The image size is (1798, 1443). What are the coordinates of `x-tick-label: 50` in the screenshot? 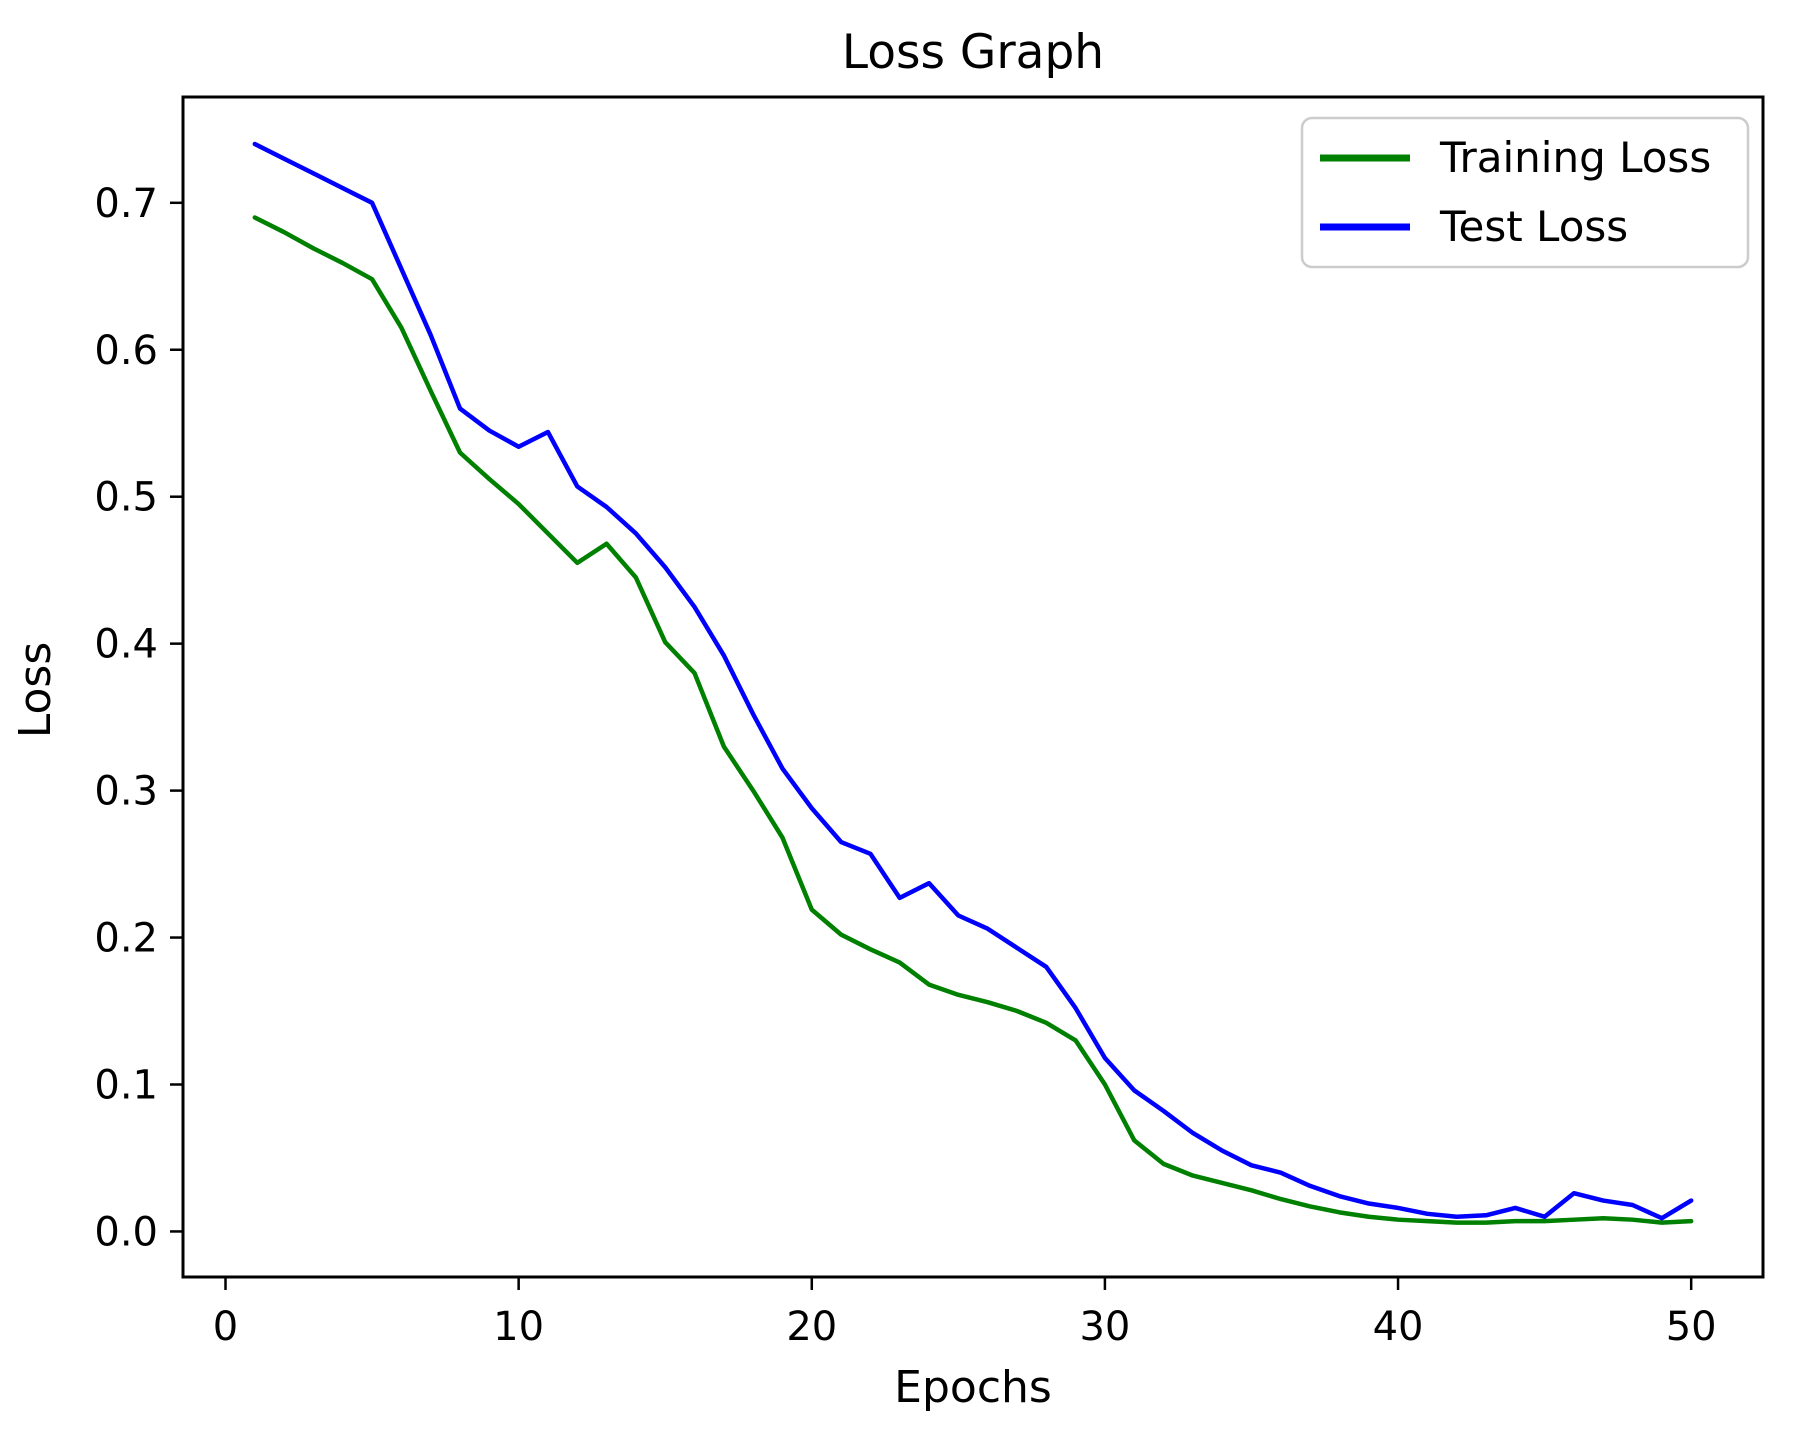 It's located at (1691, 1327).